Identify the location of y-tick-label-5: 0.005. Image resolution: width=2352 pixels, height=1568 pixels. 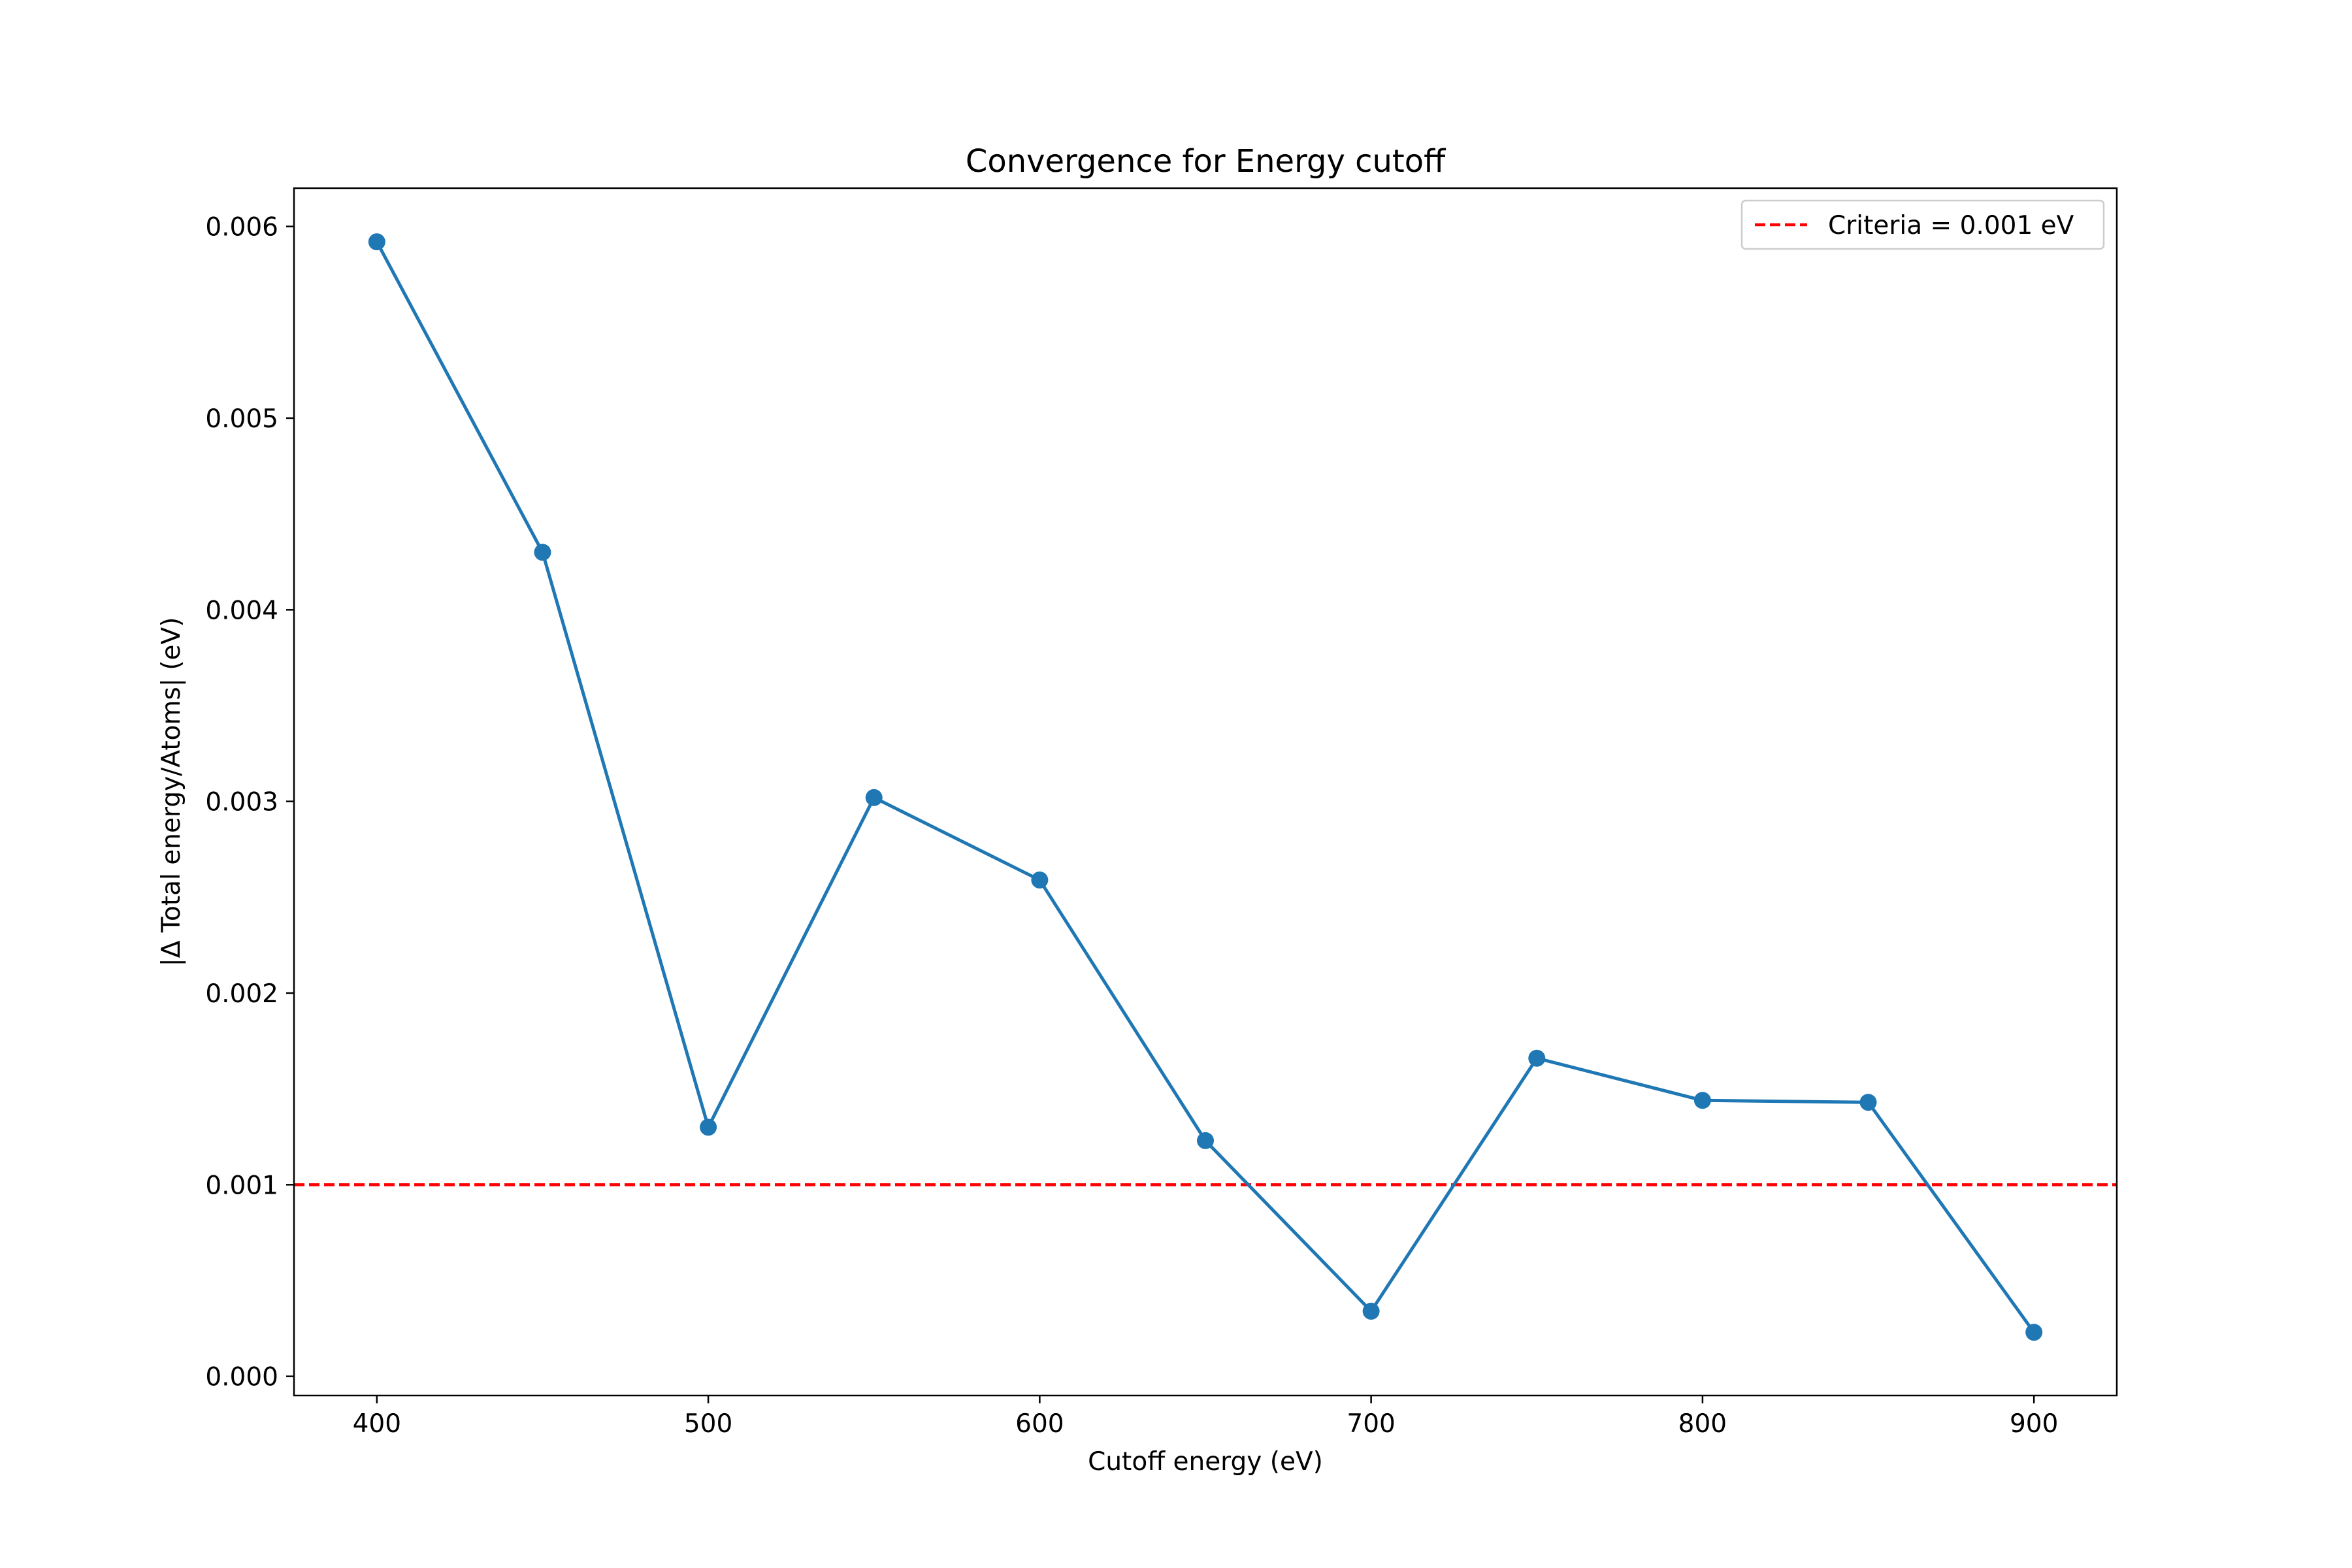
(241, 419).